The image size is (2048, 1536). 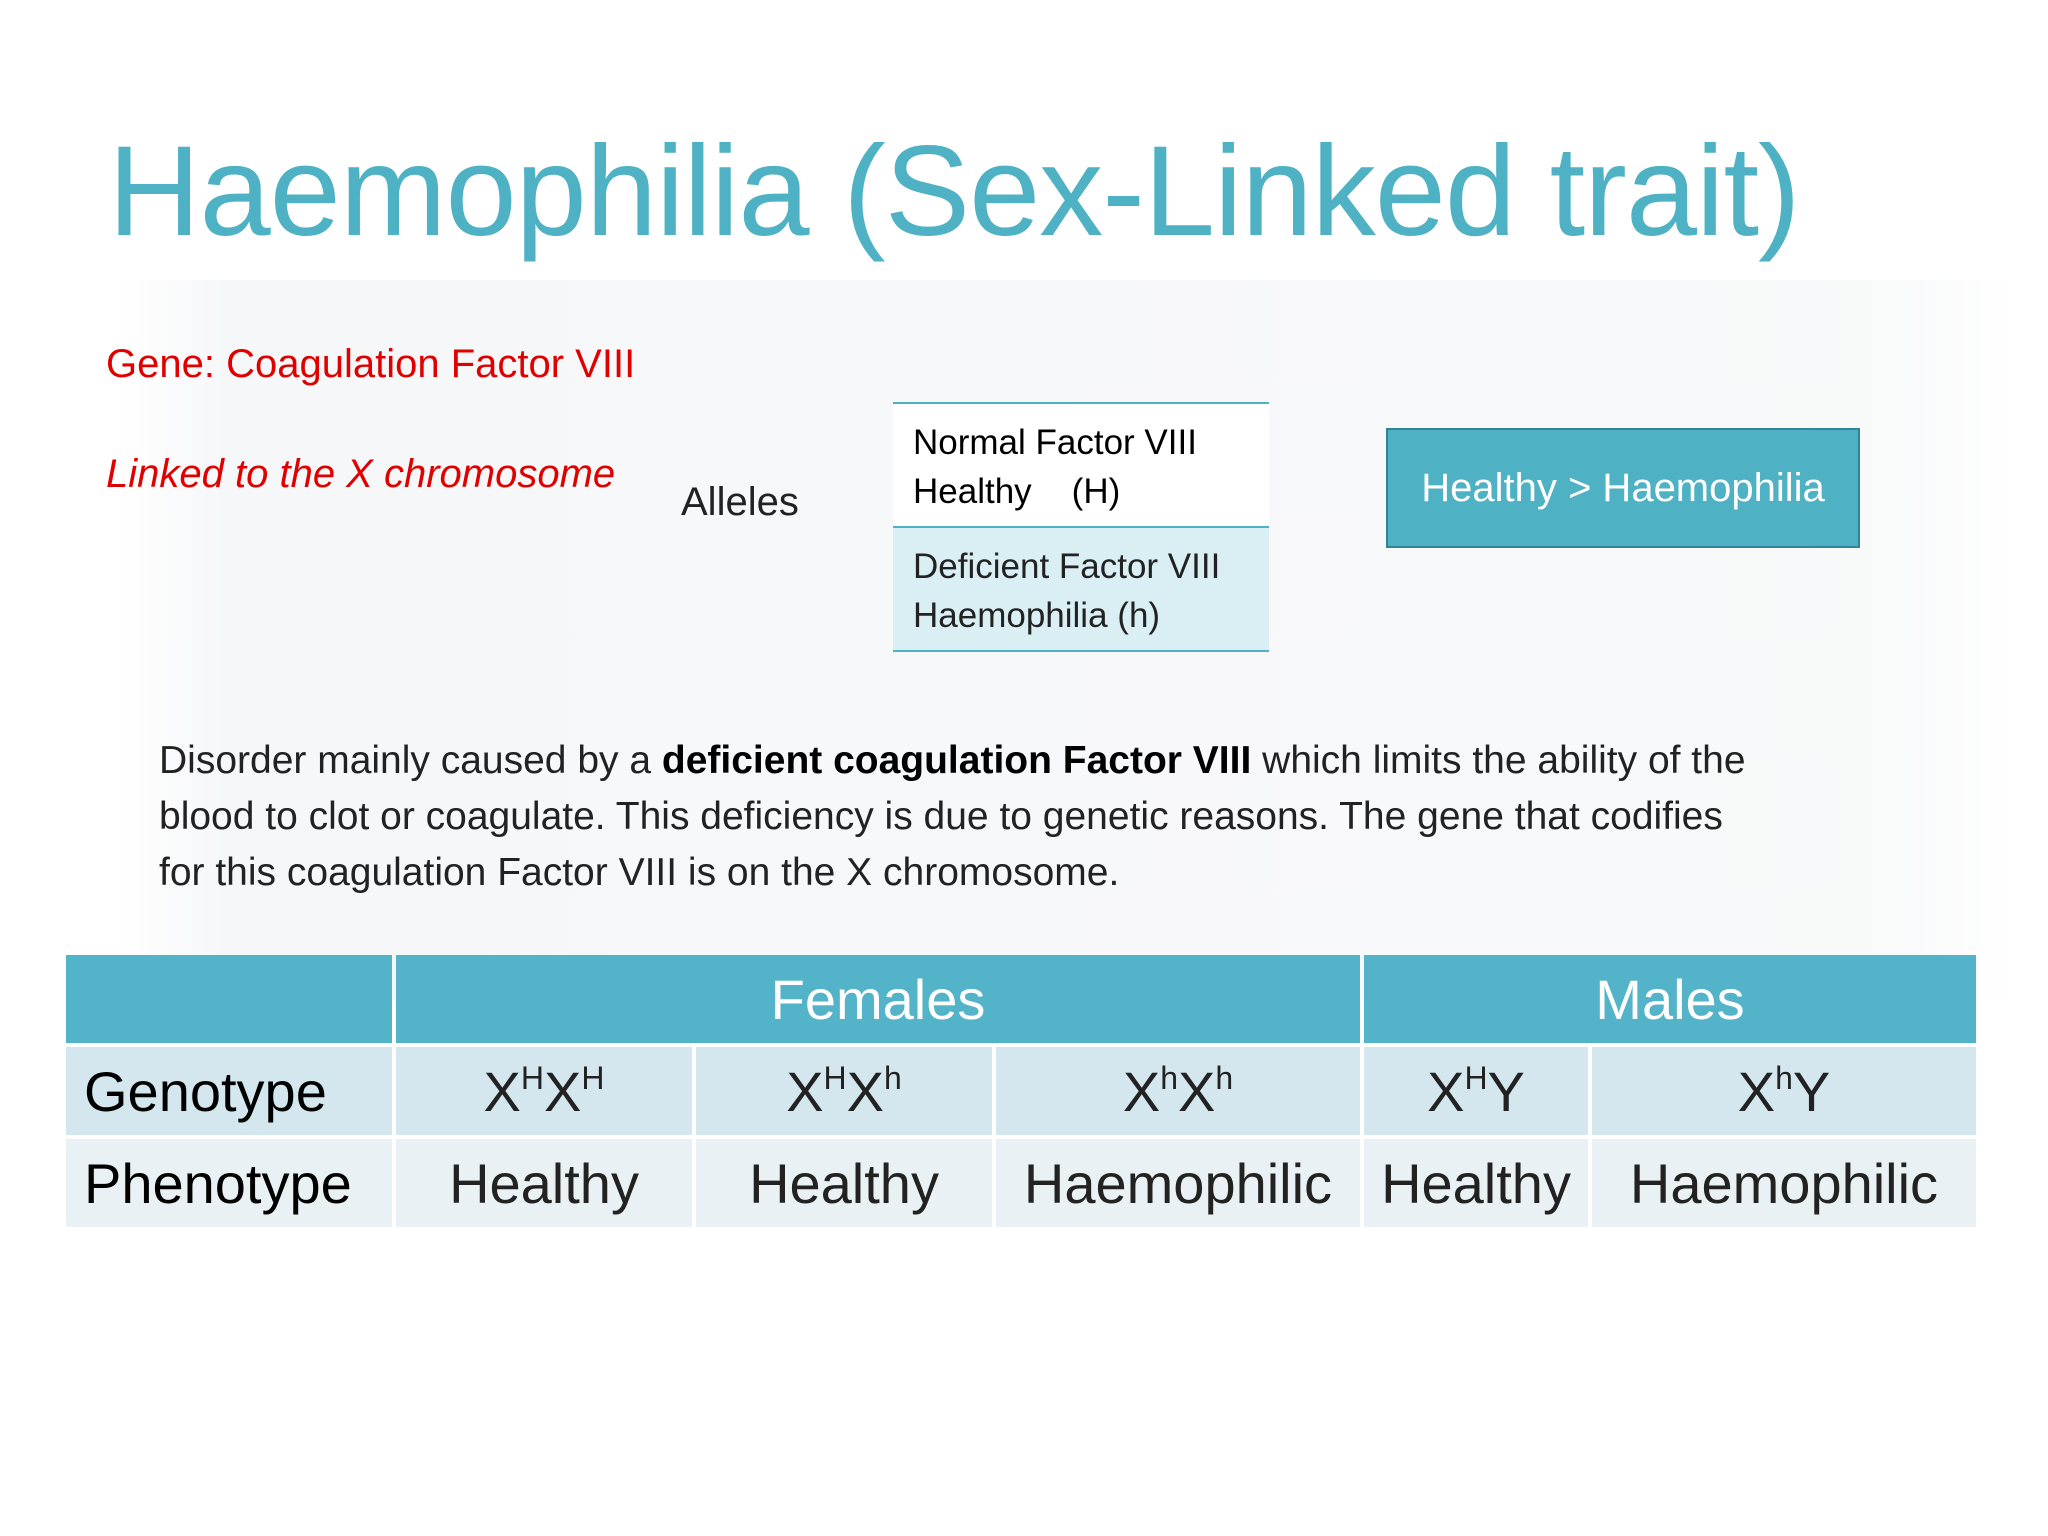 I want to click on genotype-cell: XHY, so click(x=1476, y=1091).